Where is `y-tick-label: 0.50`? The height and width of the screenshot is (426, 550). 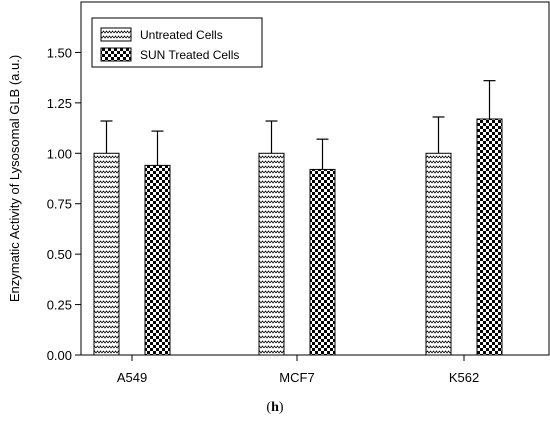 y-tick-label: 0.50 is located at coordinates (59, 254).